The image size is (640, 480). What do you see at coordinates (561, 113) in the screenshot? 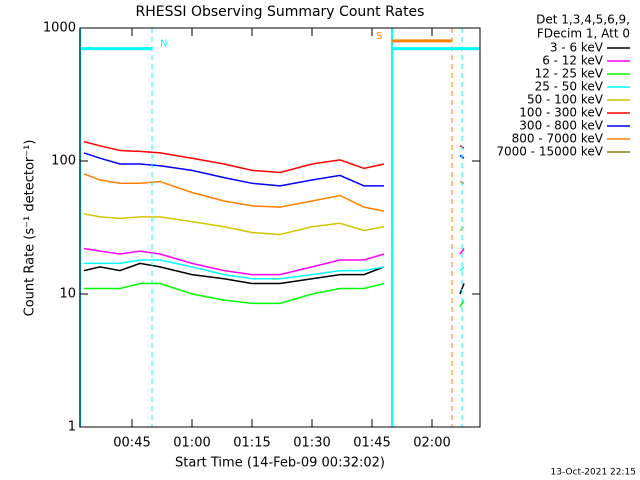
I see `legend-label: 100 - 300 keV` at bounding box center [561, 113].